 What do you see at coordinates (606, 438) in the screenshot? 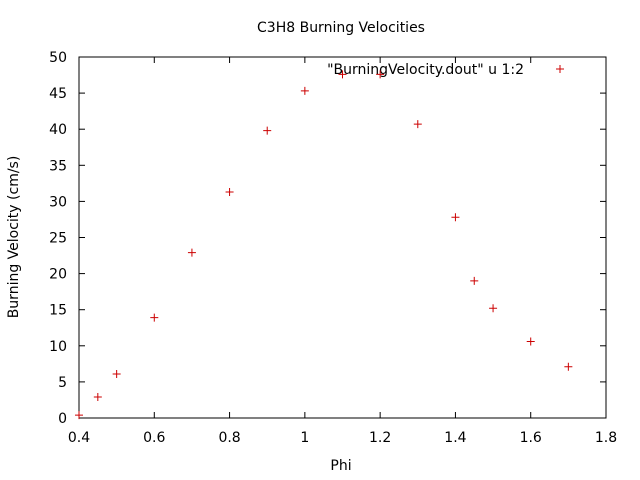
I see `x-tick-label: 1.8` at bounding box center [606, 438].